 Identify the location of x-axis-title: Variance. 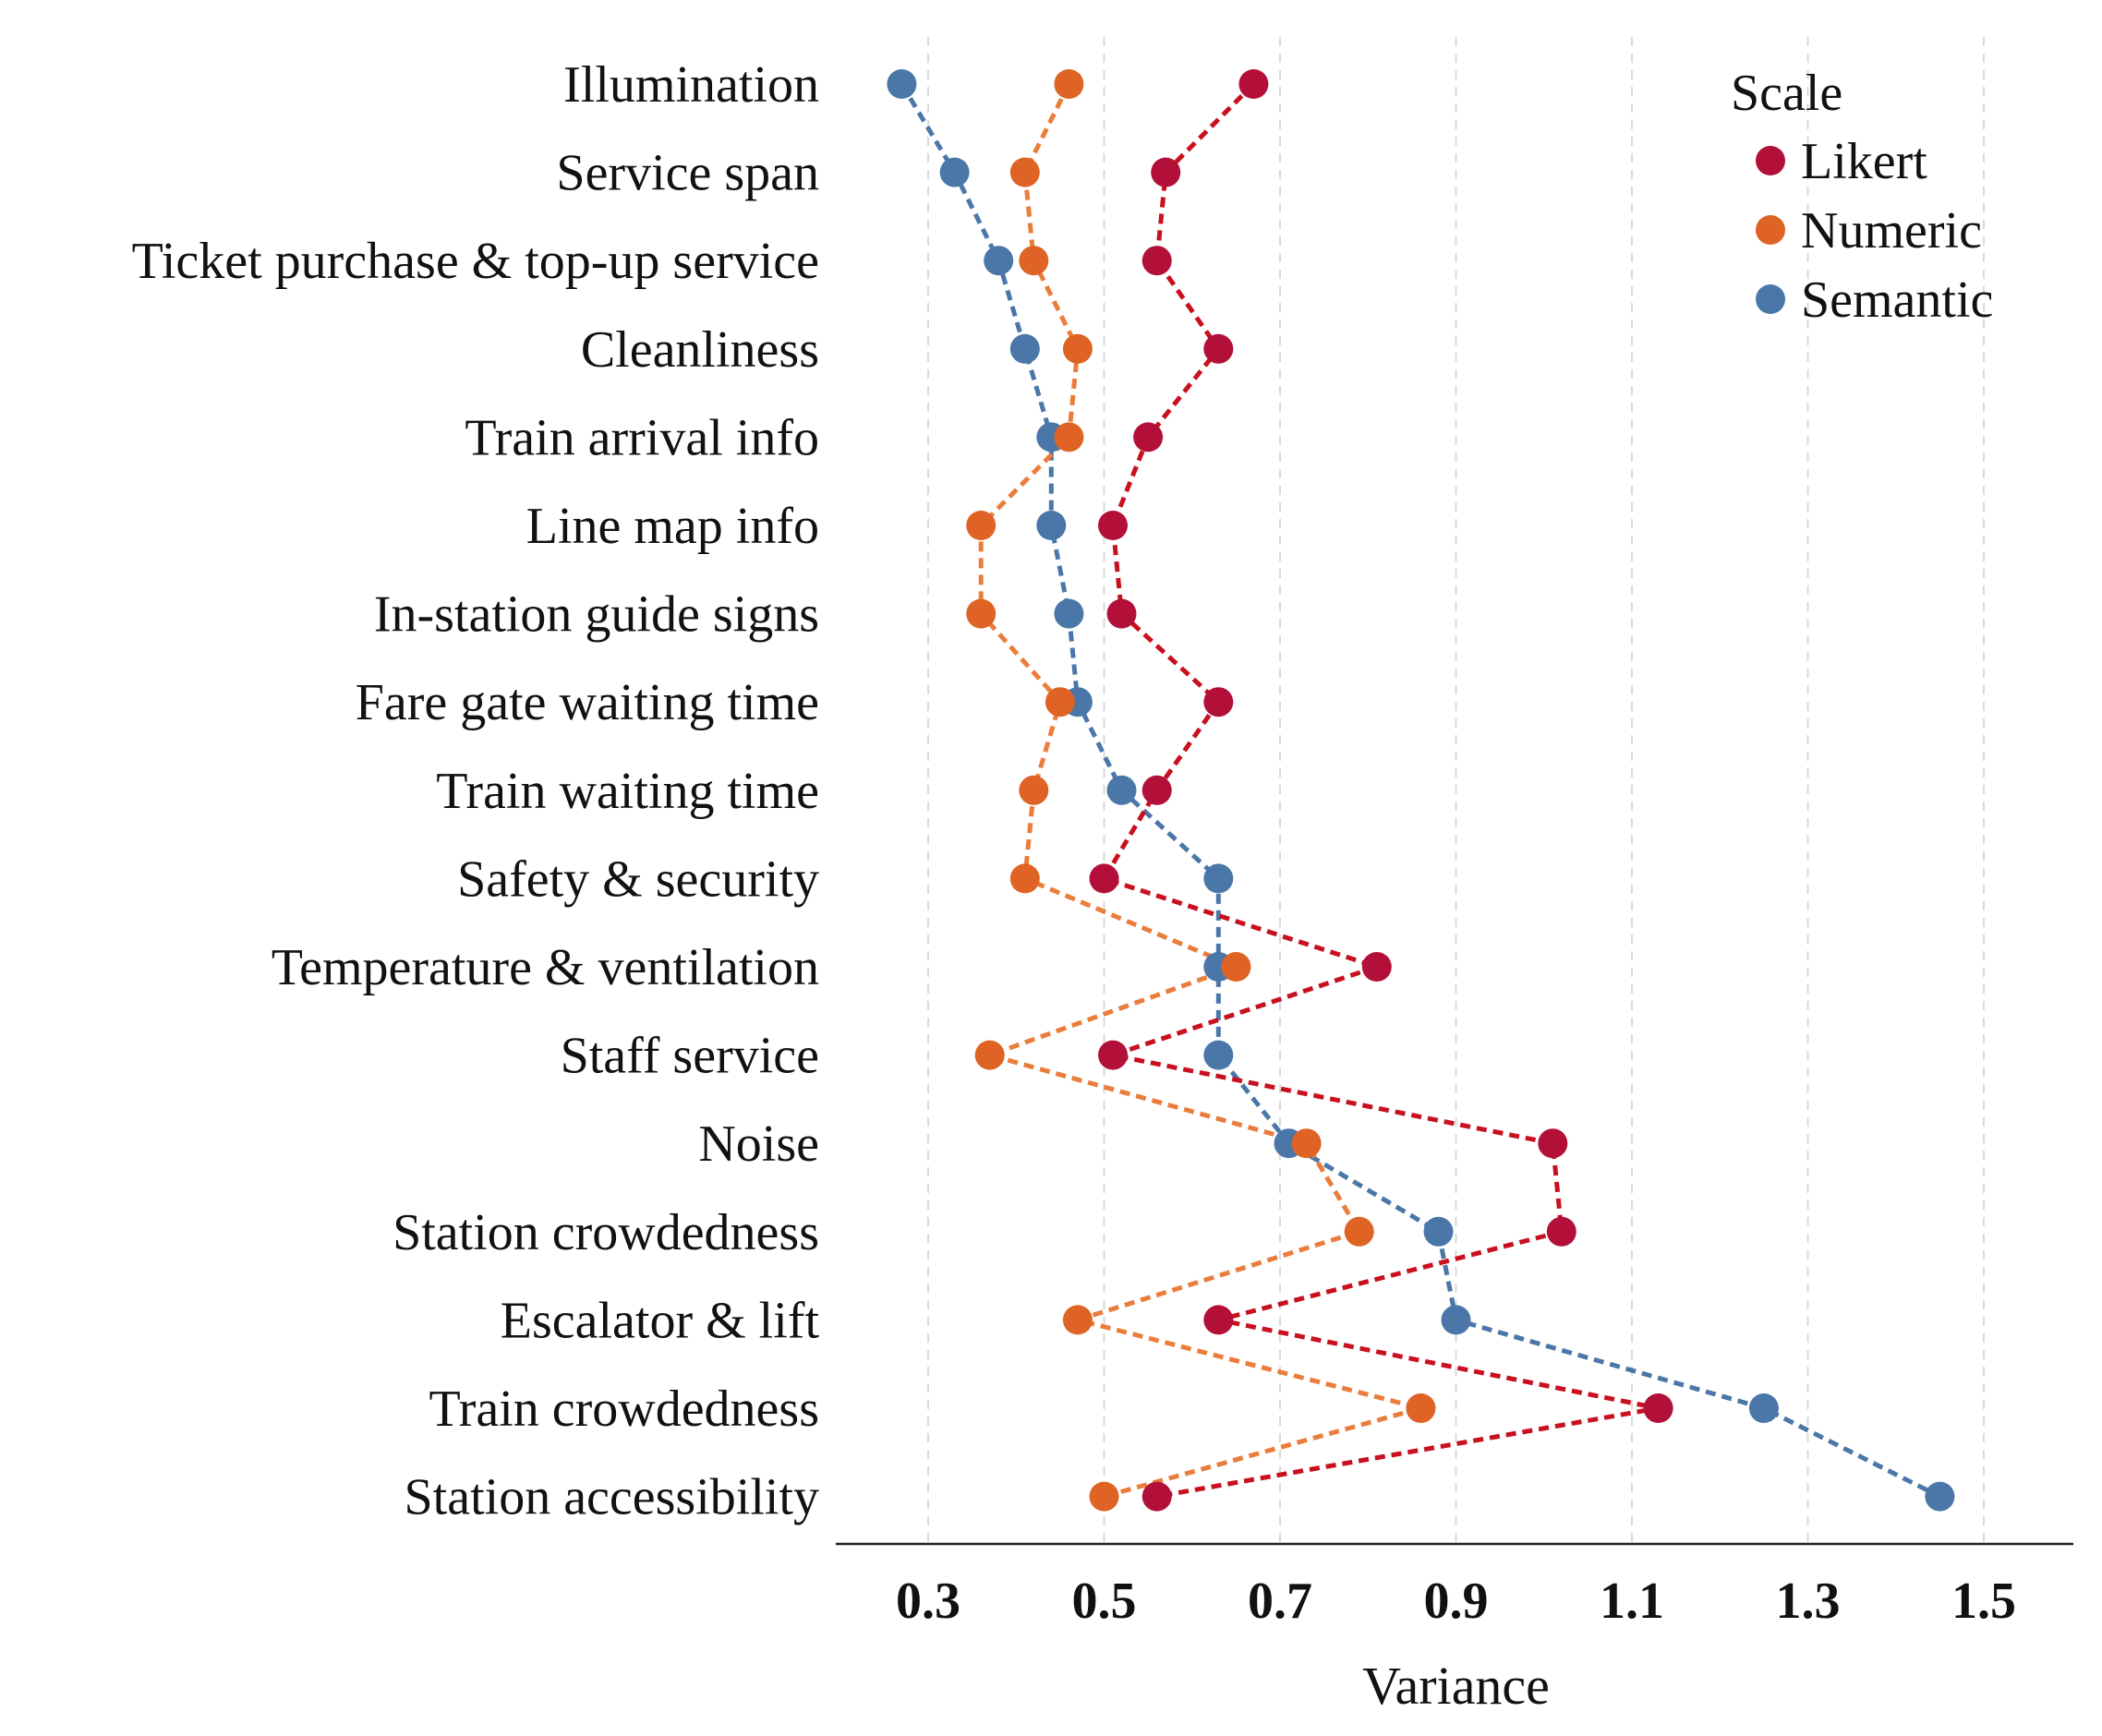
(1456, 1686).